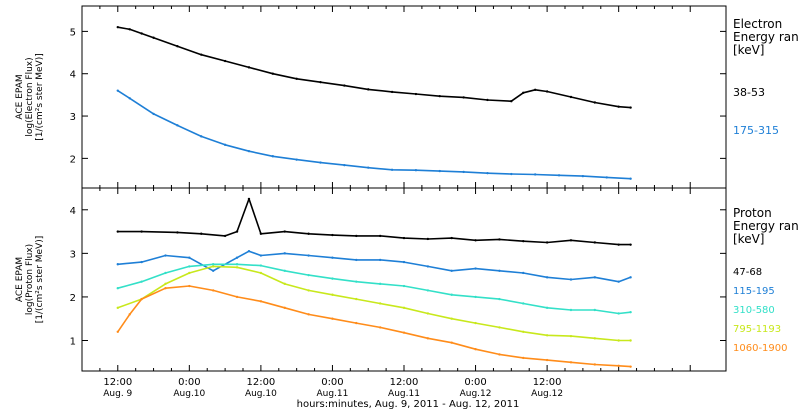  Describe the element at coordinates (374, 326) in the screenshot. I see `series-line` at that location.